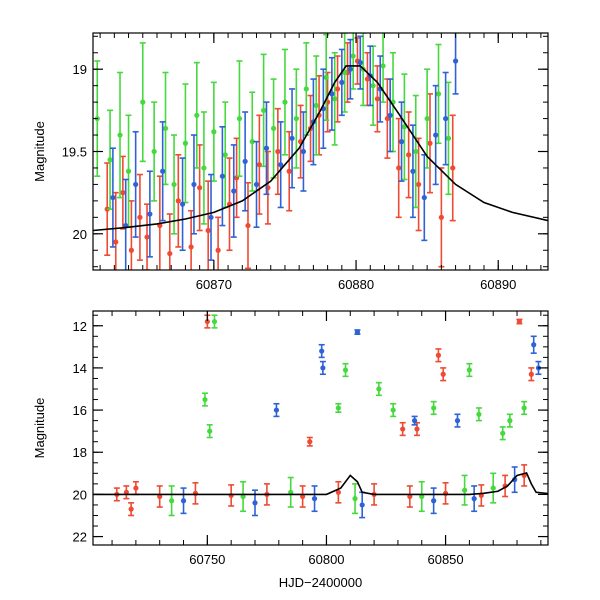 Image resolution: width=600 pixels, height=600 pixels. I want to click on x-axis-title: HJD−2400000, so click(320, 582).